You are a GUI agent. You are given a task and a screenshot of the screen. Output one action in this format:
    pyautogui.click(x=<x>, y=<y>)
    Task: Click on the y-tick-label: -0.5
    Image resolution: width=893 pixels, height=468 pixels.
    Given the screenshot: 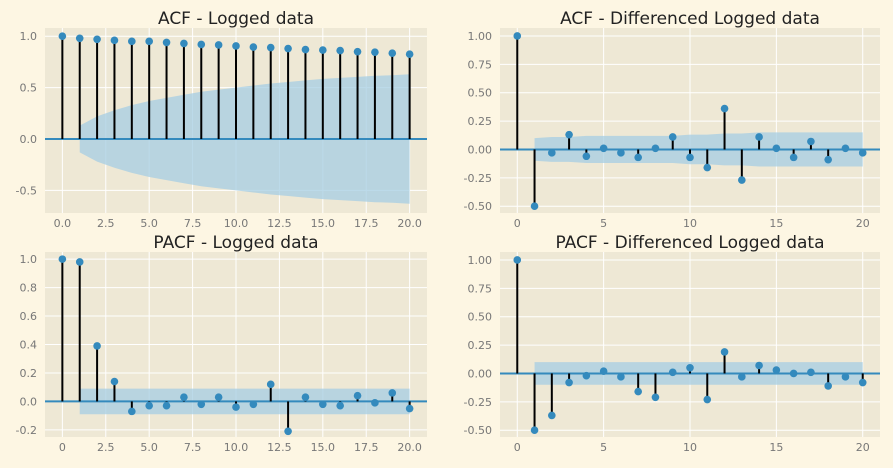 What is the action you would take?
    pyautogui.click(x=26, y=190)
    